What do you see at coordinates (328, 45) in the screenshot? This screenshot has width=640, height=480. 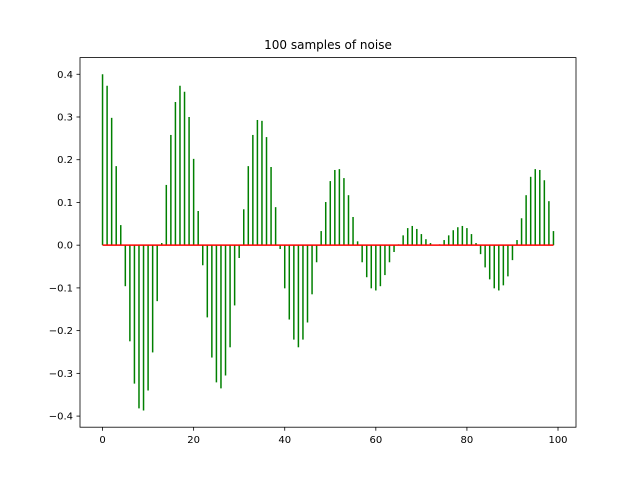 I see `chart-title: 100 samples of noise` at bounding box center [328, 45].